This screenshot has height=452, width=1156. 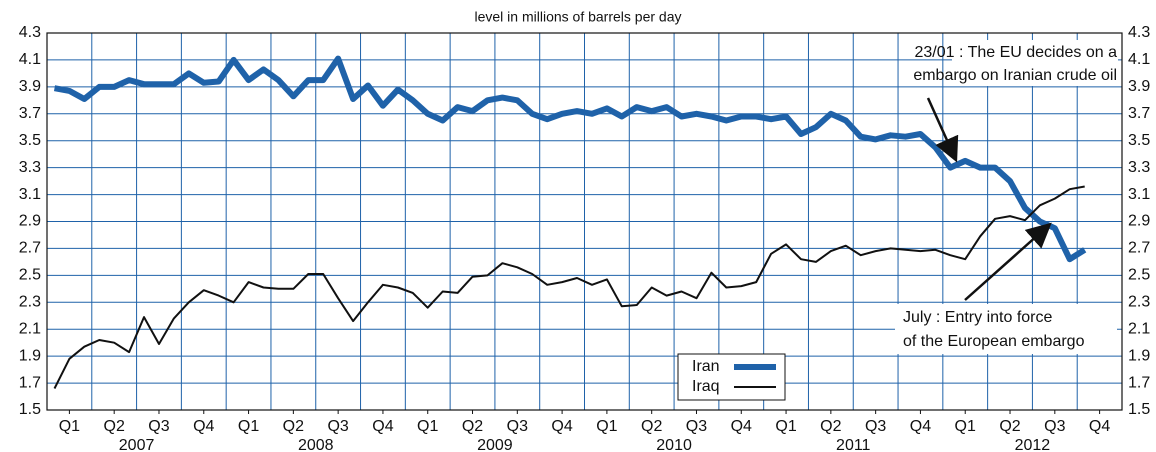 What do you see at coordinates (706, 366) in the screenshot?
I see `legend-label: Iran` at bounding box center [706, 366].